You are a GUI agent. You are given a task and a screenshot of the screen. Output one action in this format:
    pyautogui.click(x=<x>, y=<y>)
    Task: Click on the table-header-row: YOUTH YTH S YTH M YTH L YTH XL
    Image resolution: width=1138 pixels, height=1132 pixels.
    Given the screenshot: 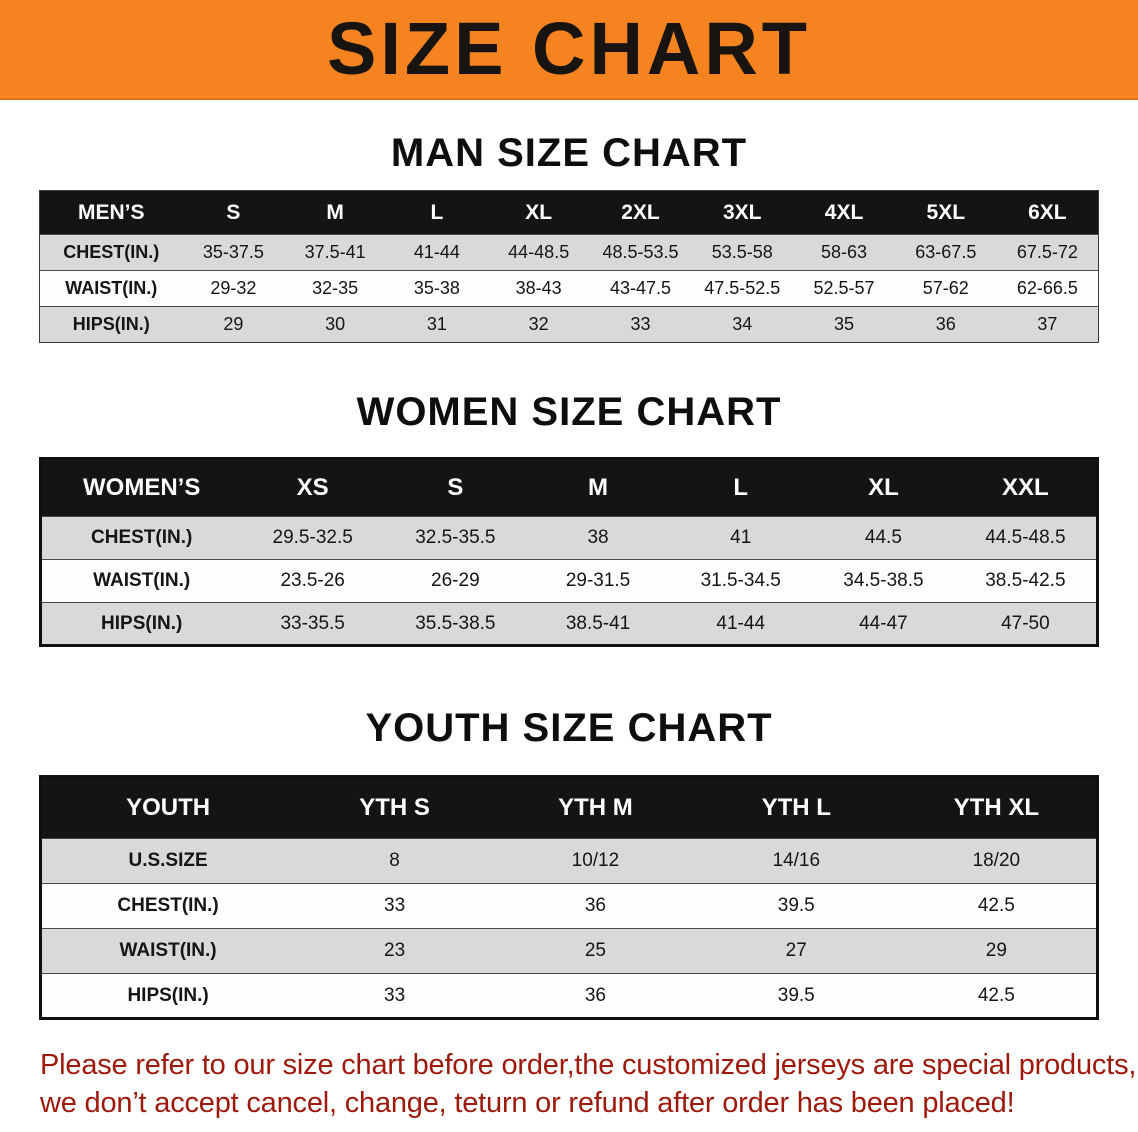 What is the action you would take?
    pyautogui.click(x=569, y=807)
    